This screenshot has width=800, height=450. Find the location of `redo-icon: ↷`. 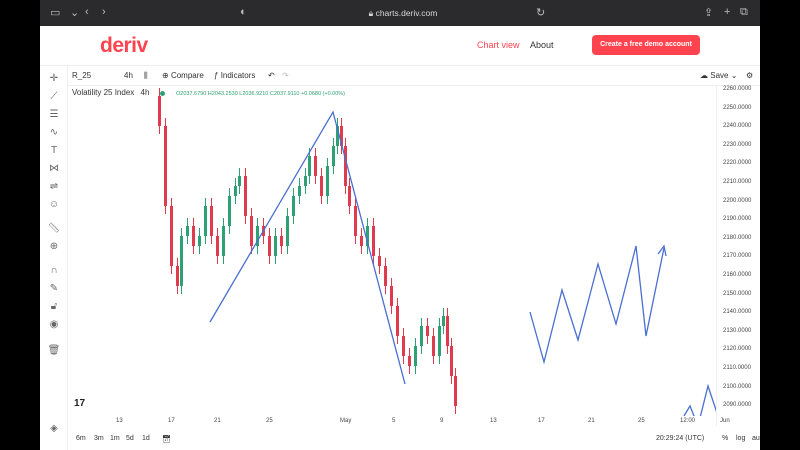

redo-icon: ↷ is located at coordinates (285, 75).